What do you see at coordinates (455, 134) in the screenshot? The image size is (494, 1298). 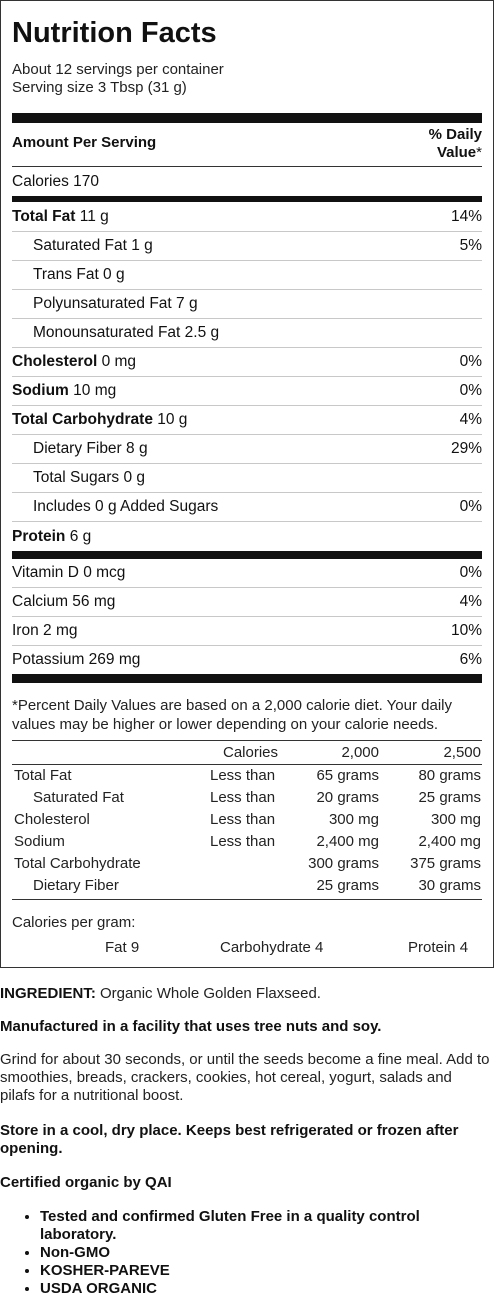 I see `daily-value-header-line1: % Daily` at bounding box center [455, 134].